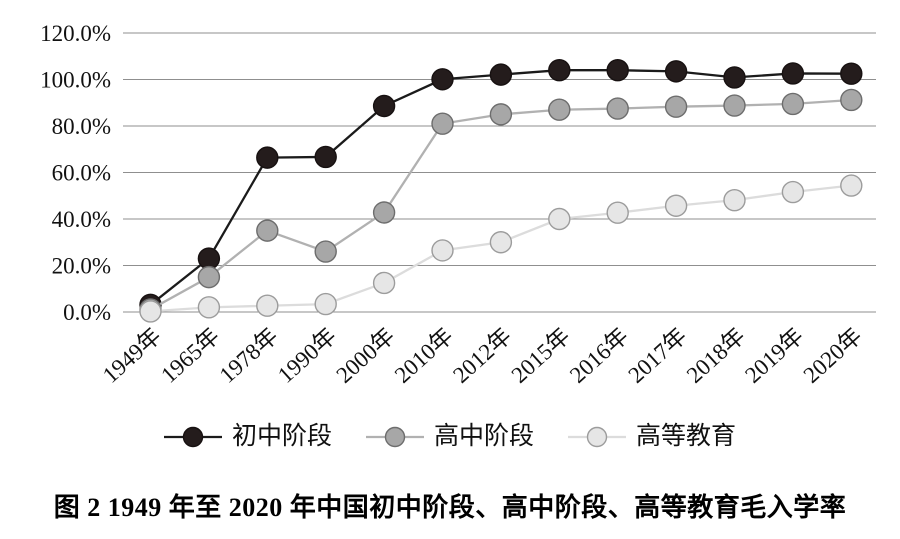 This screenshot has height=539, width=900. I want to click on figure-caption: 图 2 1949 年至 2020 年中国初中阶段、高中阶段、高等教育毛入学率, so click(450, 507).